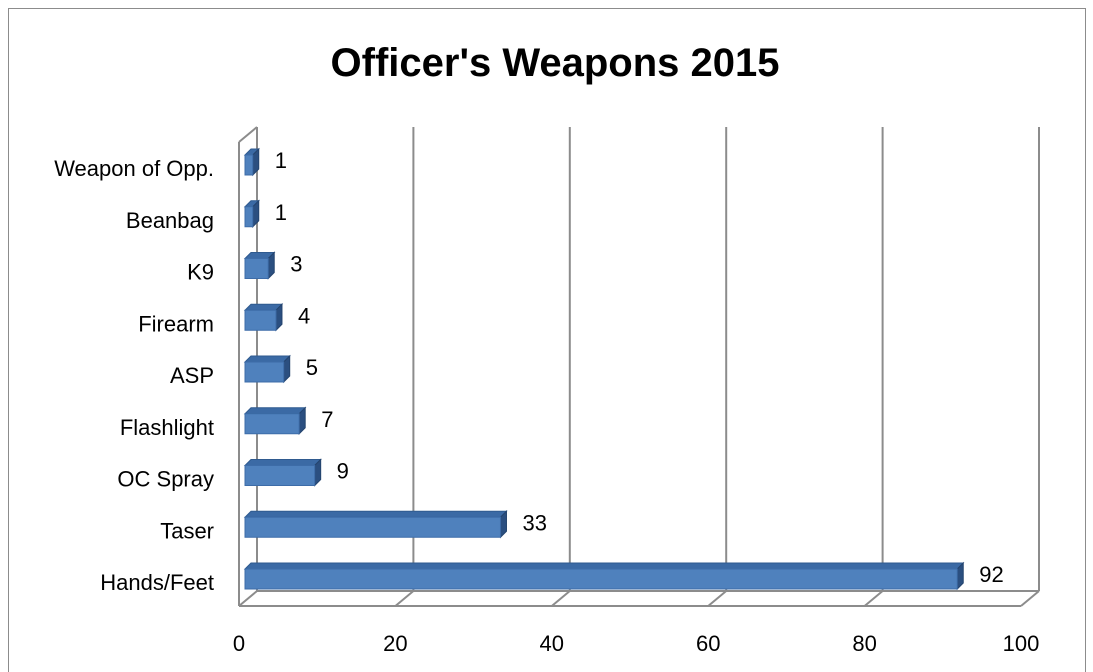  What do you see at coordinates (552, 643) in the screenshot?
I see `x-tick-label: 40` at bounding box center [552, 643].